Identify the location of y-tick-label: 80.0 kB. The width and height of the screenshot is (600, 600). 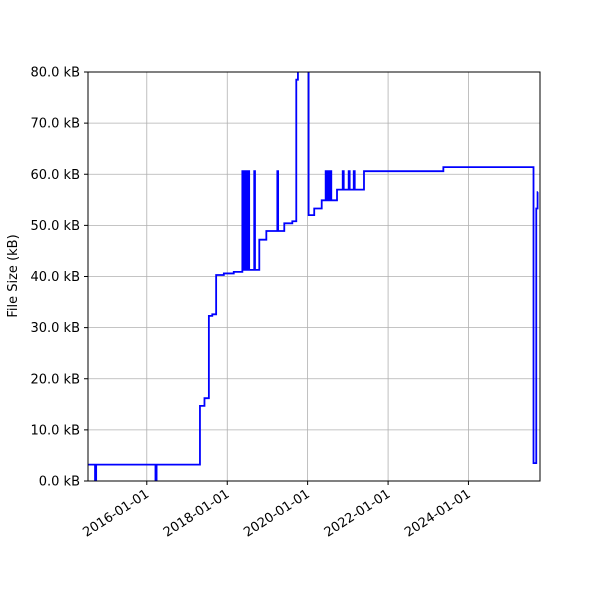
(55, 73).